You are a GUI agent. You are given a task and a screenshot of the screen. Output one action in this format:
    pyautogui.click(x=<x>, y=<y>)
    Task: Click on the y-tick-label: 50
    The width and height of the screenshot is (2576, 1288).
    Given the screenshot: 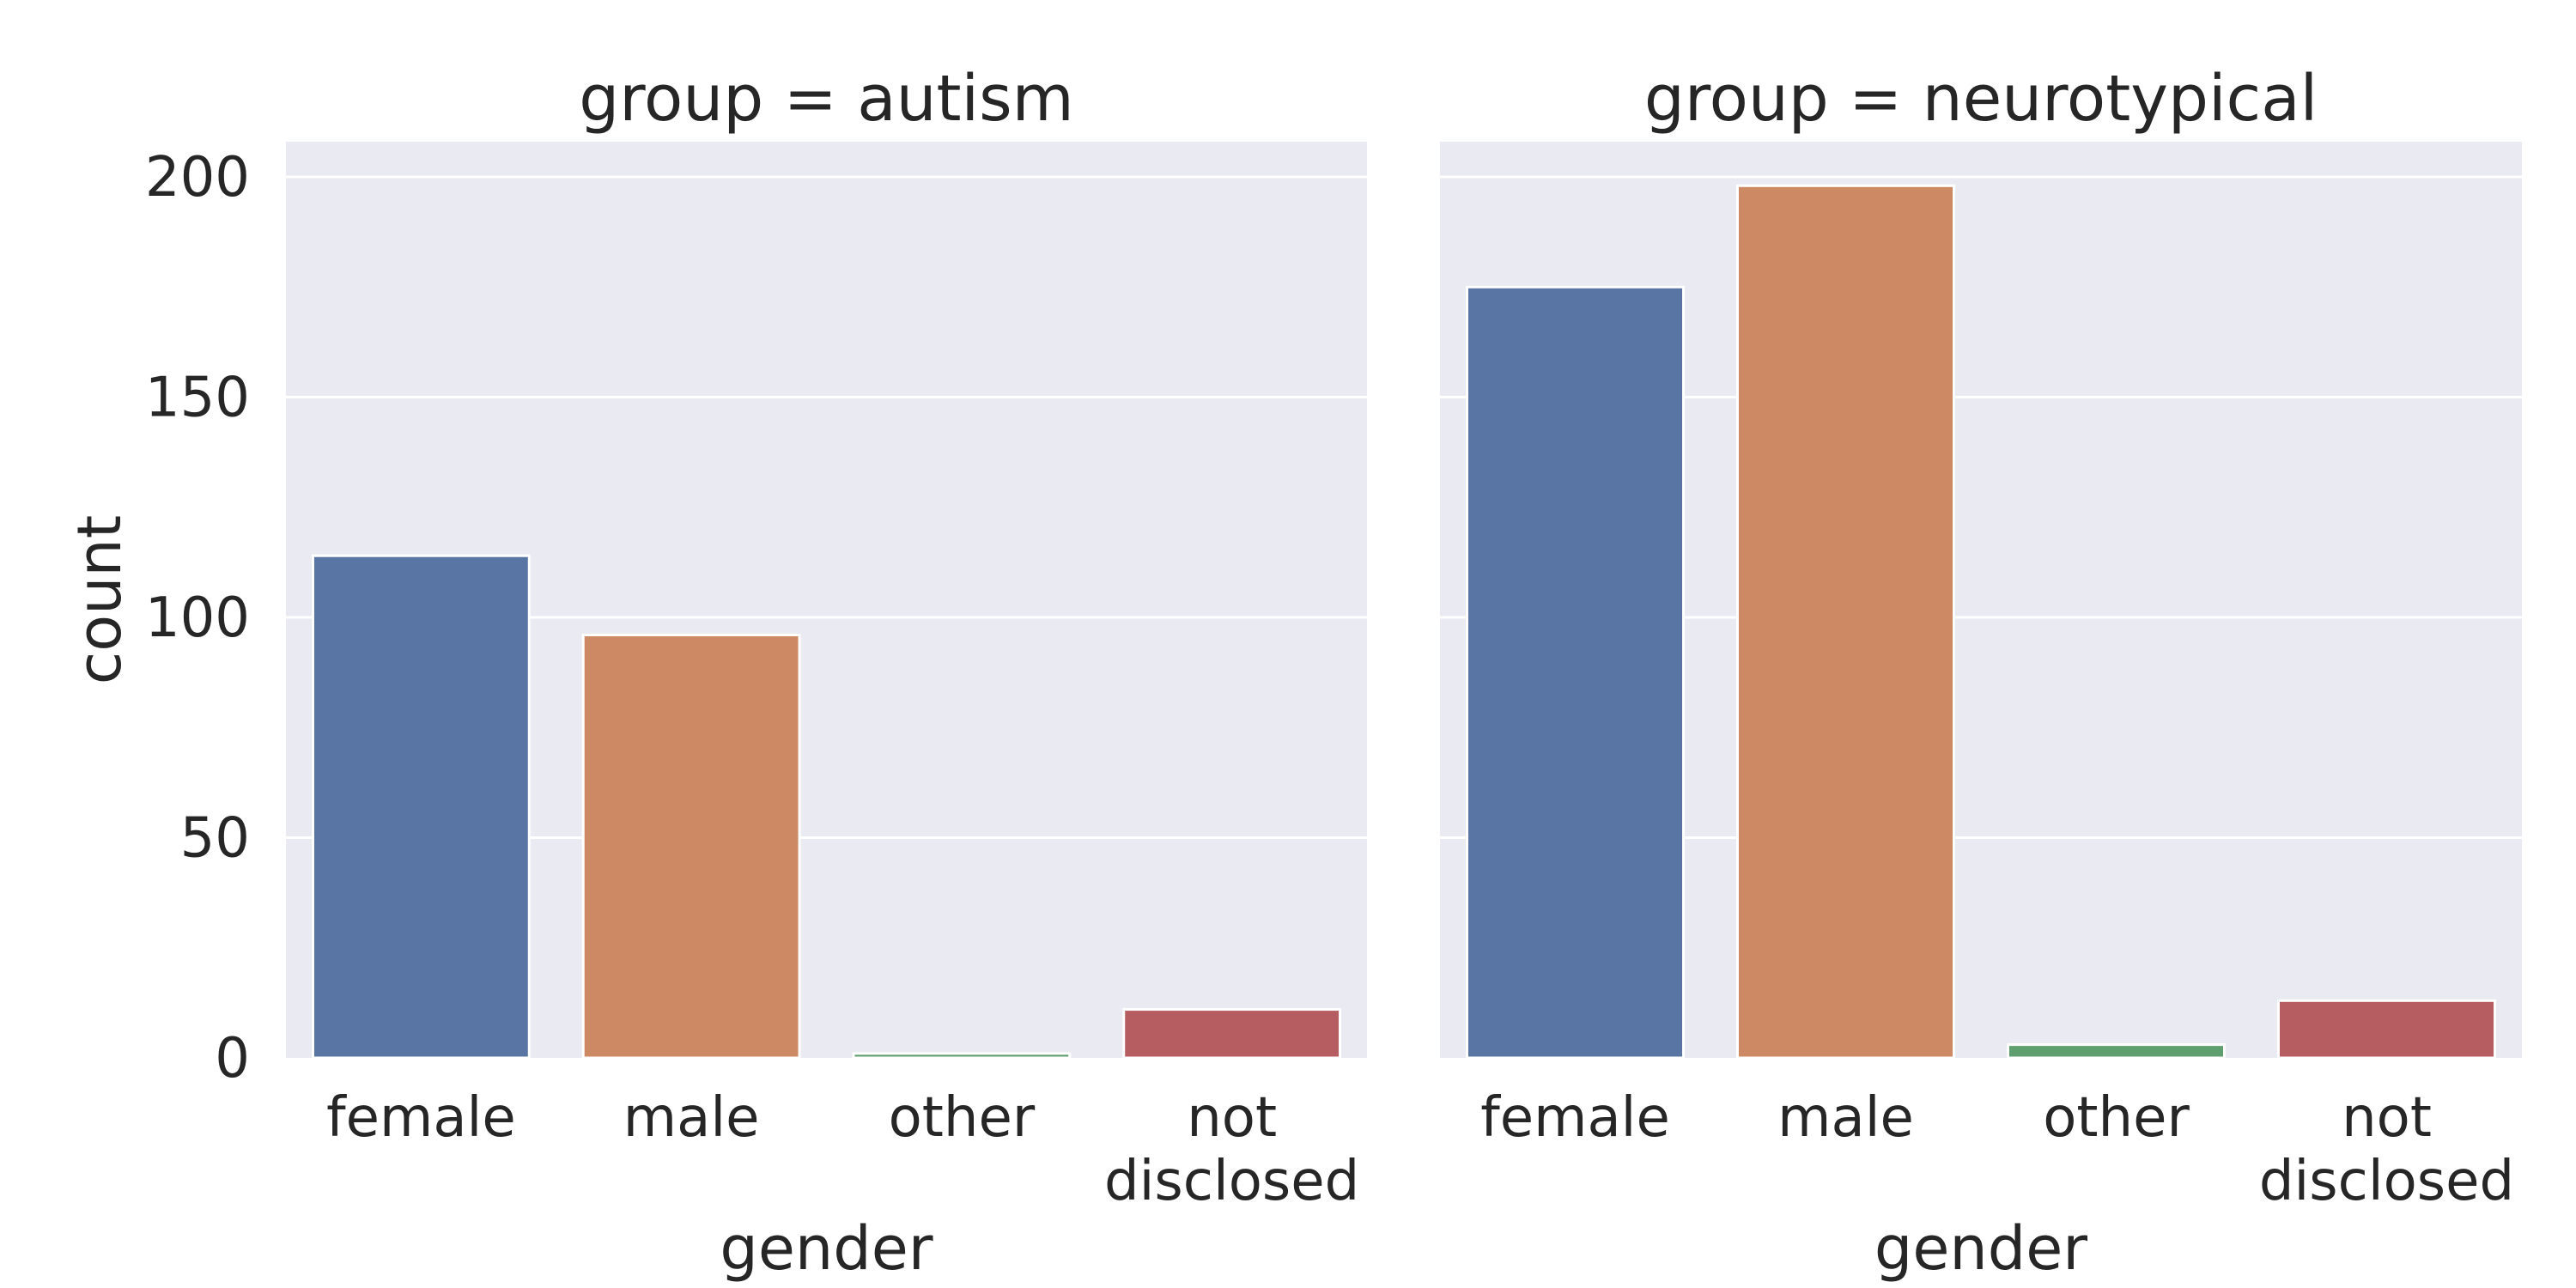 What is the action you would take?
    pyautogui.click(x=215, y=839)
    